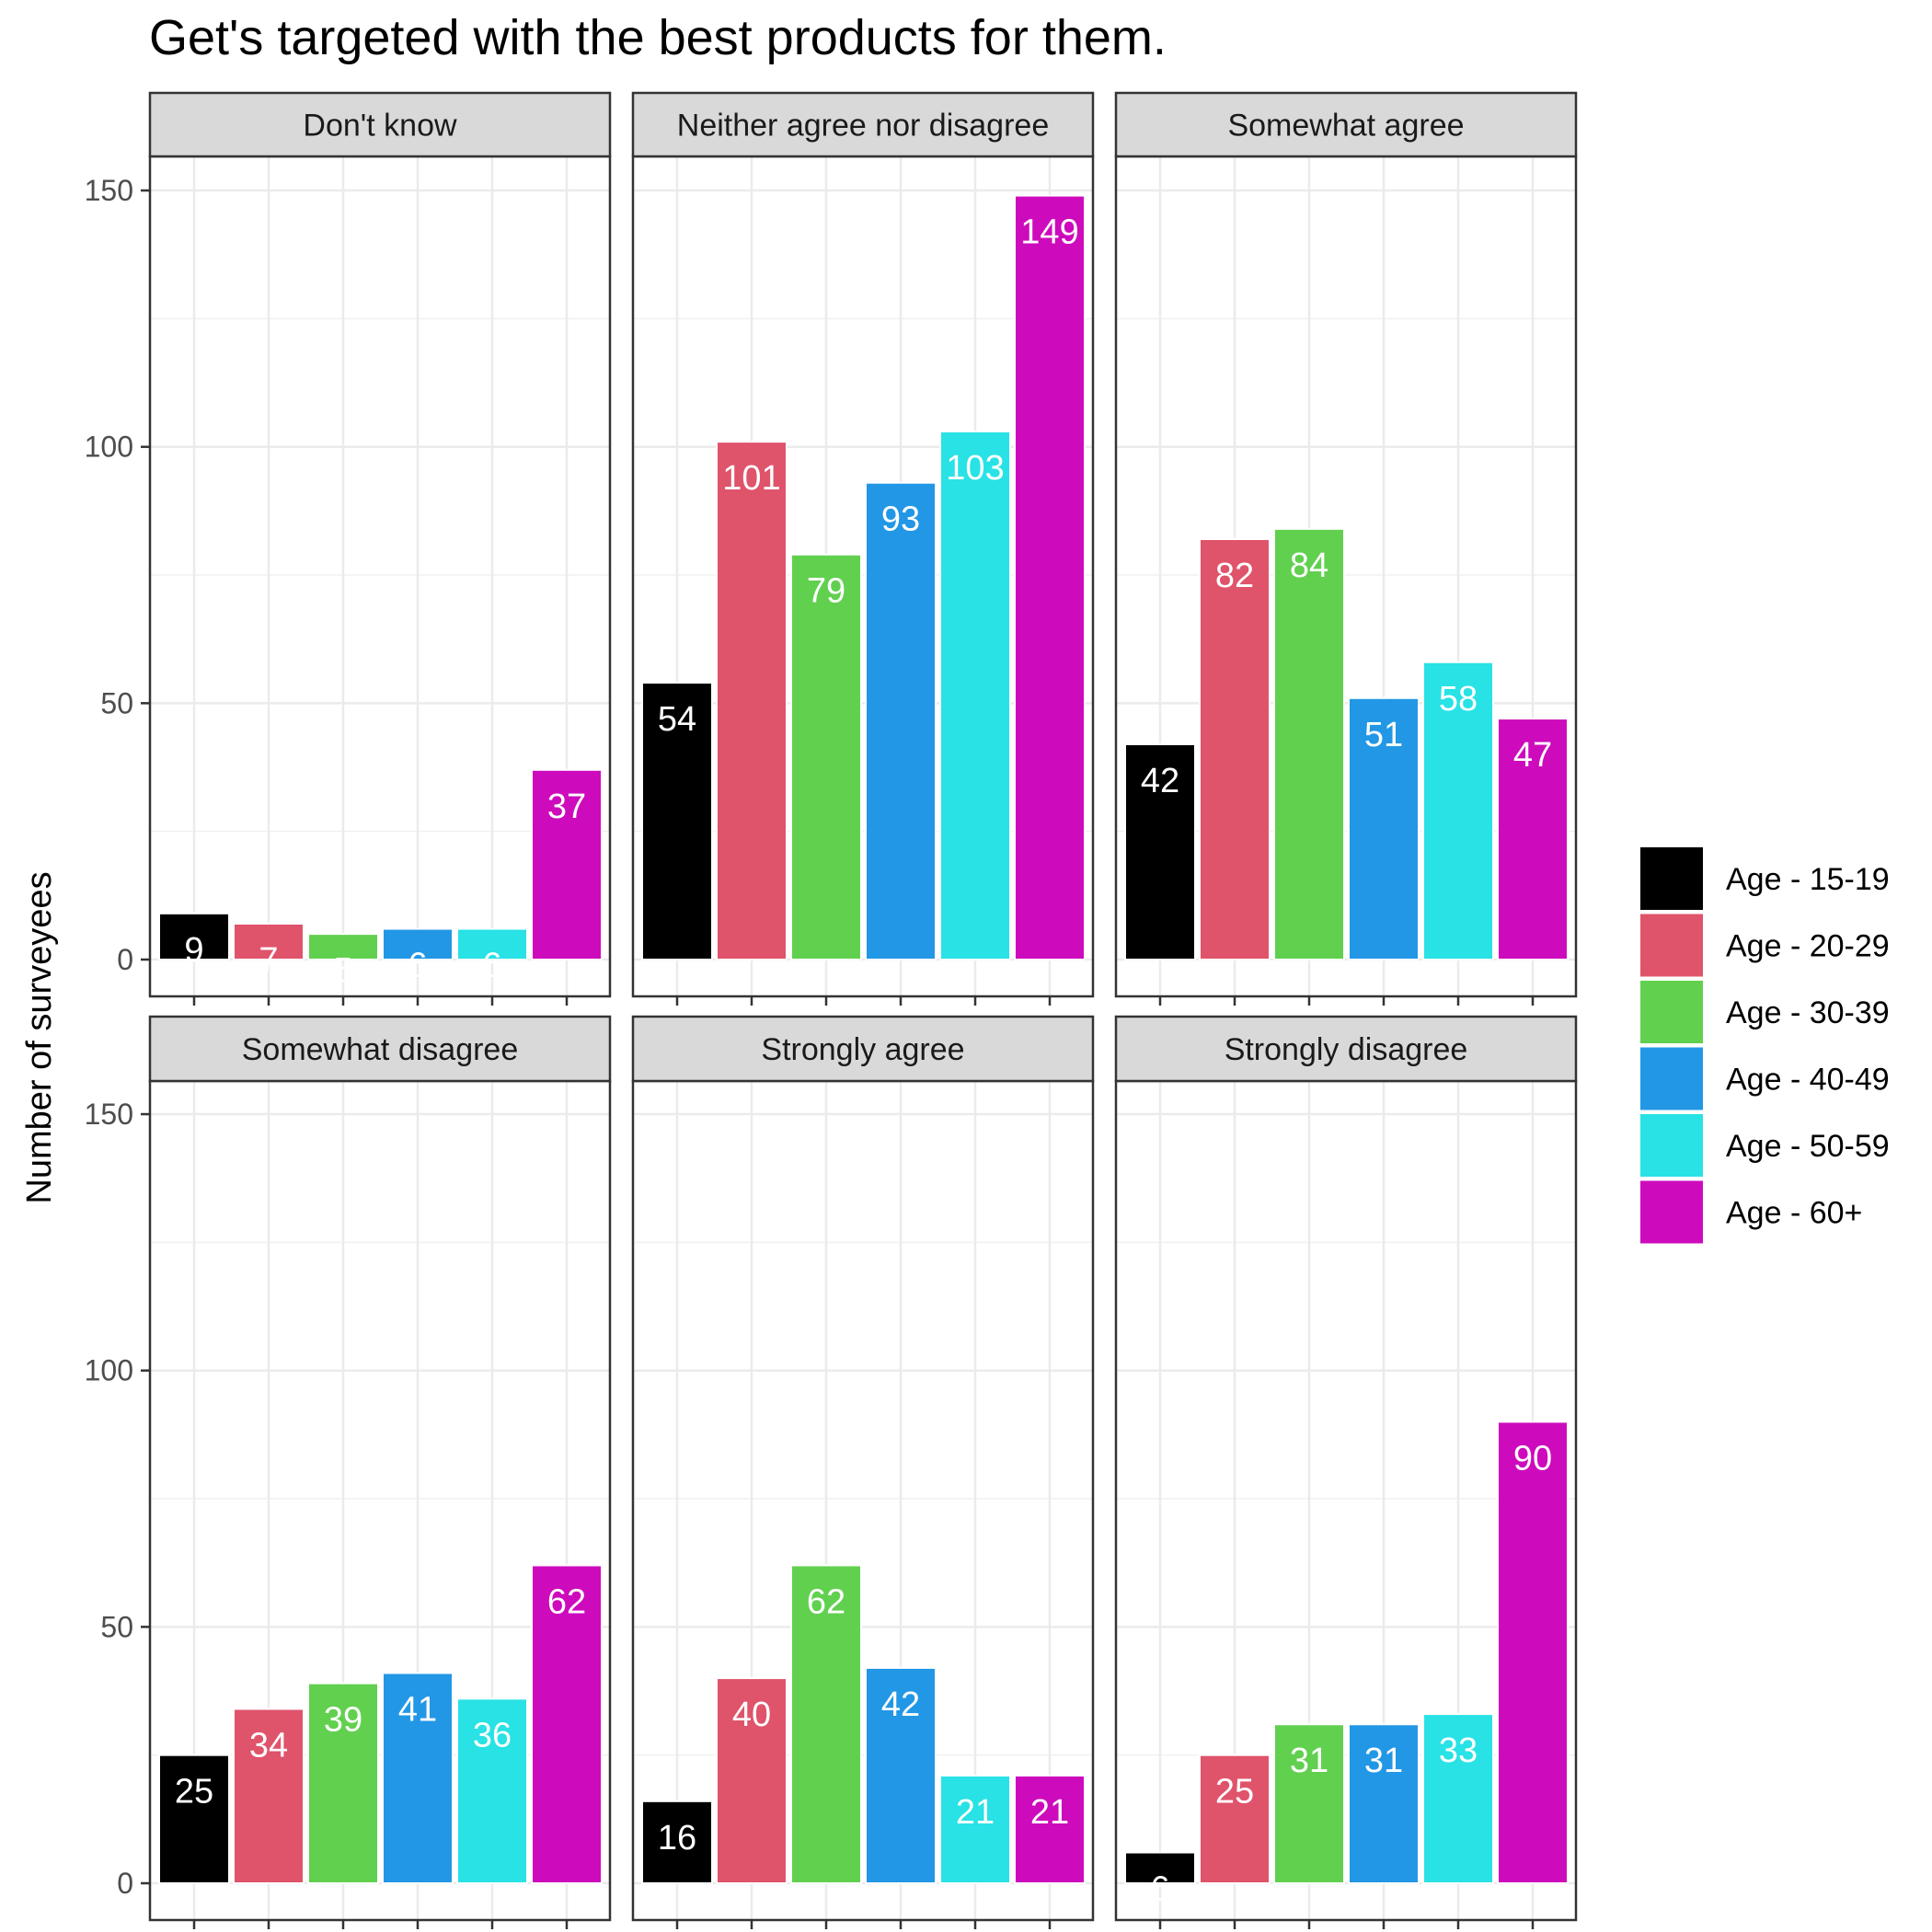  Describe the element at coordinates (348, 1472) in the screenshot. I see `facet-panel-somewhat-disagree: 25 34 39 41 36 62 Somewhat disagree 0 50 100 150` at that location.